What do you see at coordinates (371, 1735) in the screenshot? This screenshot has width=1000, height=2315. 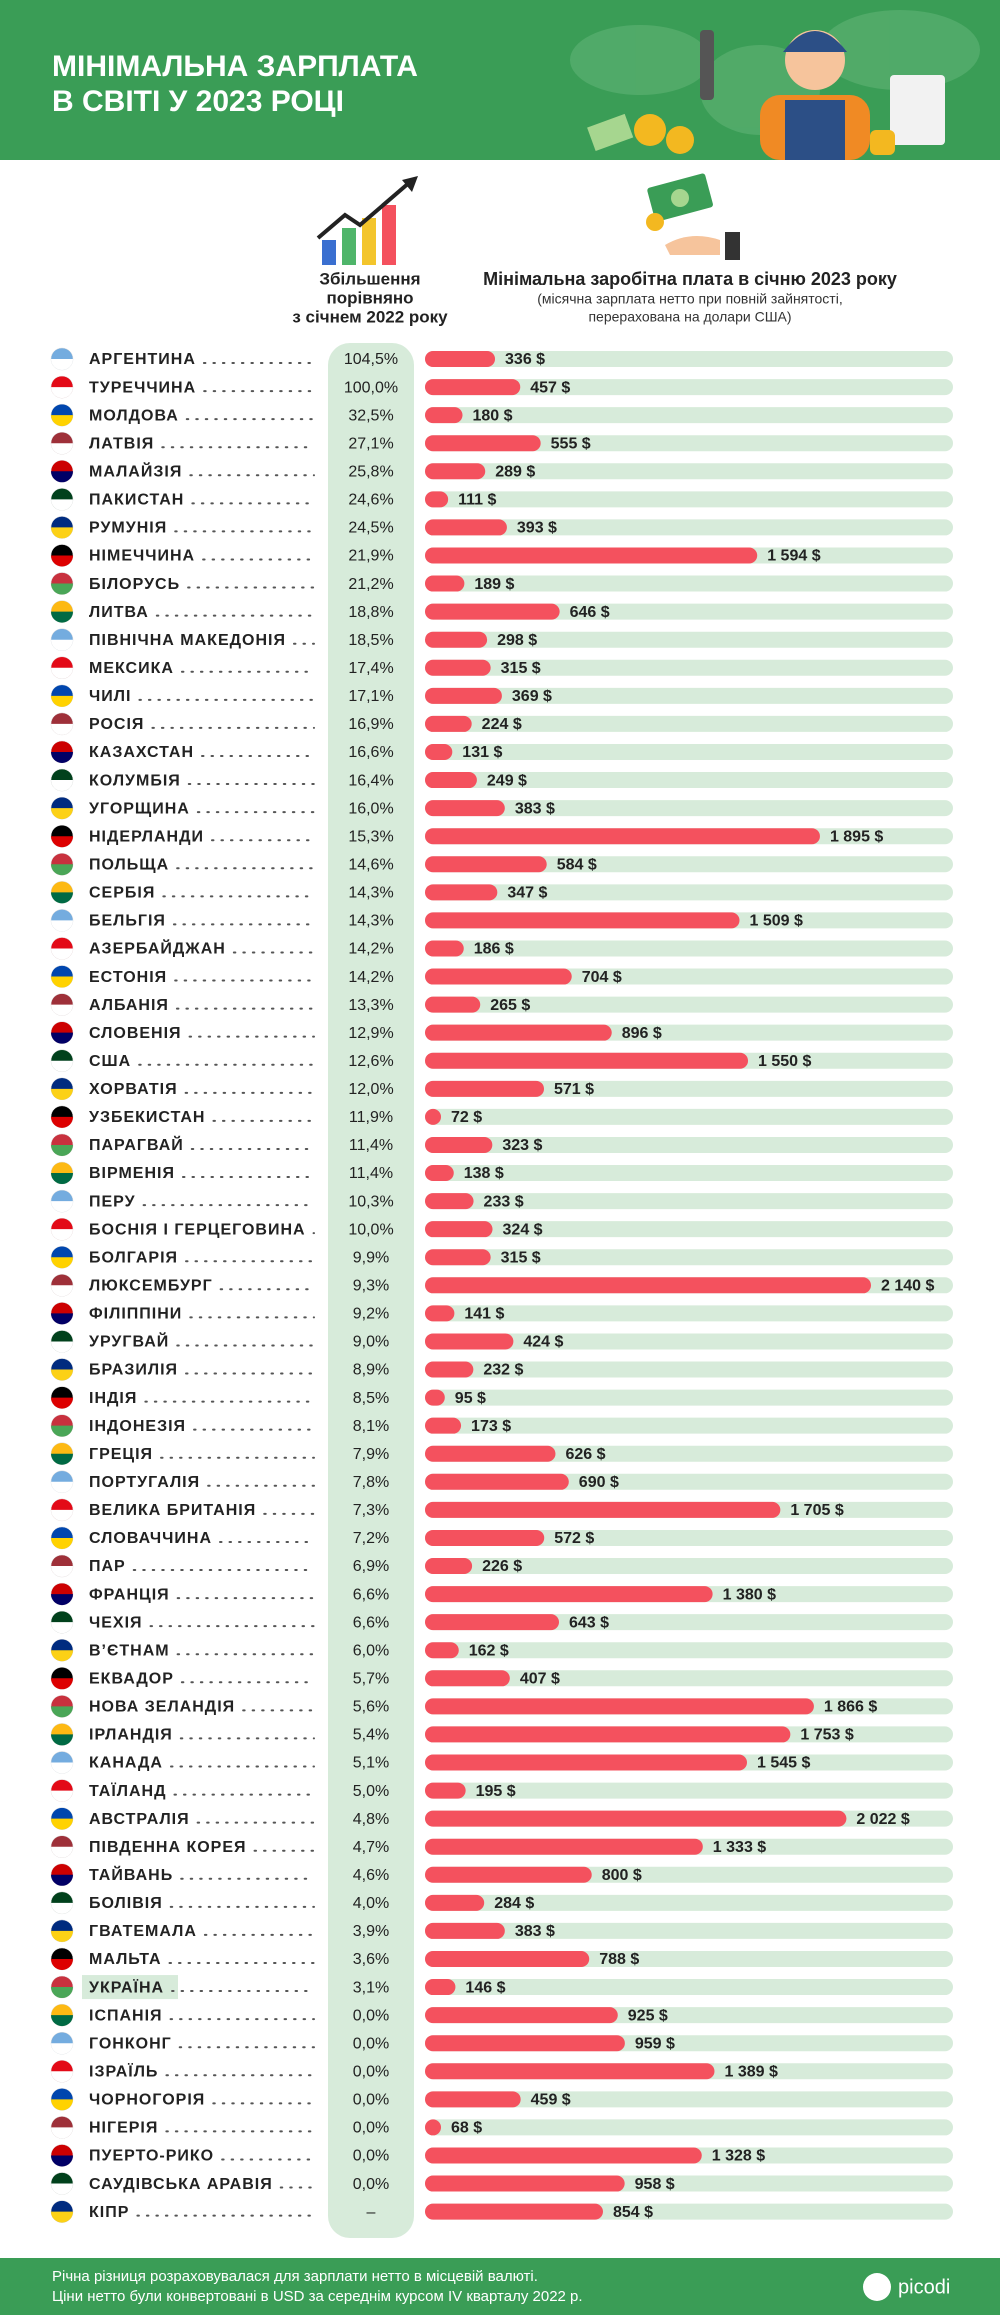 I see `change-value: 5,4%` at bounding box center [371, 1735].